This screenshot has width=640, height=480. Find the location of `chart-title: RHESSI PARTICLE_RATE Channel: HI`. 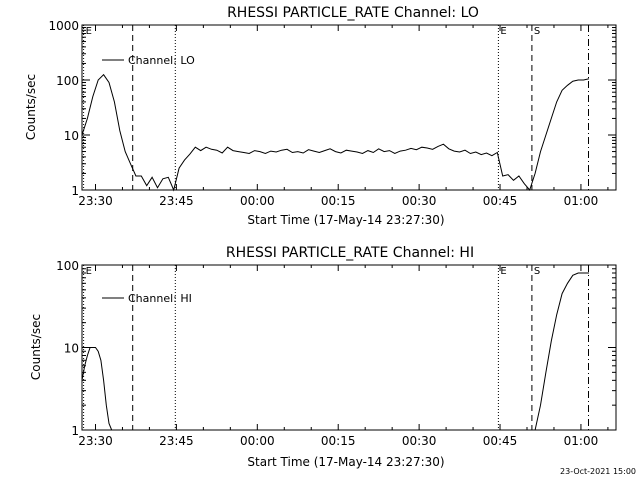

chart-title: RHESSI PARTICLE_RATE Channel: HI is located at coordinates (350, 253).